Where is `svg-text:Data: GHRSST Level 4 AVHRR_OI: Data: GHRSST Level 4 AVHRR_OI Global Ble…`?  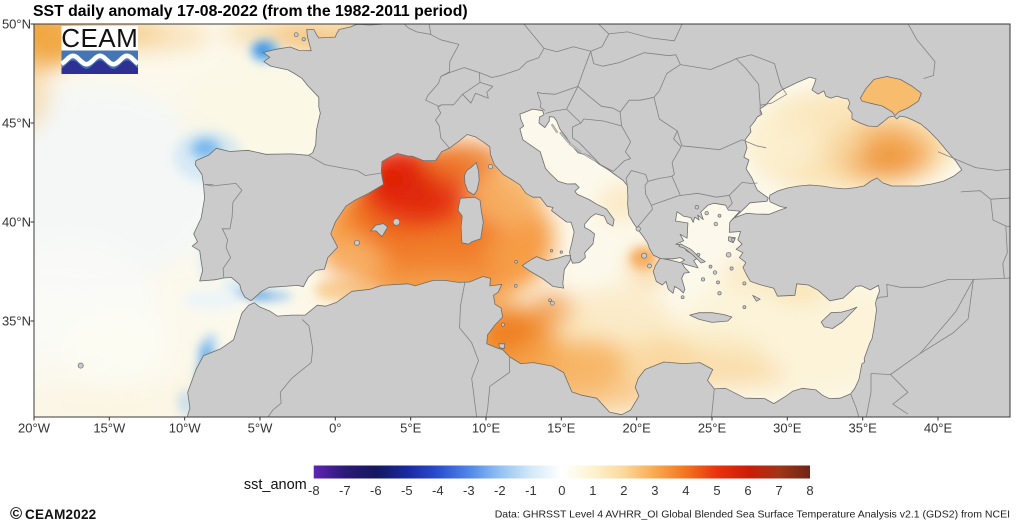 svg-text:Data: GHRSST Level 4 AVHRR_OI: Data: GHRSST Level 4 AVHRR_OI Global Ble… is located at coordinates (752, 515).